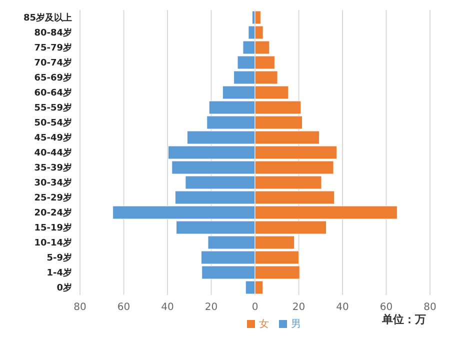  What do you see at coordinates (53, 33) in the screenshot?
I see `y-tick-label: 80-84岁` at bounding box center [53, 33].